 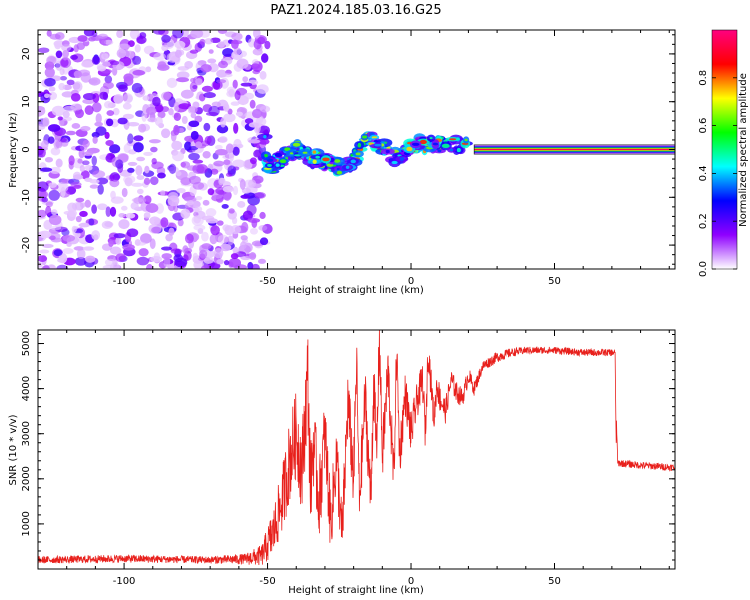 I want to click on spectrogram-tone-band, so click(x=574, y=149).